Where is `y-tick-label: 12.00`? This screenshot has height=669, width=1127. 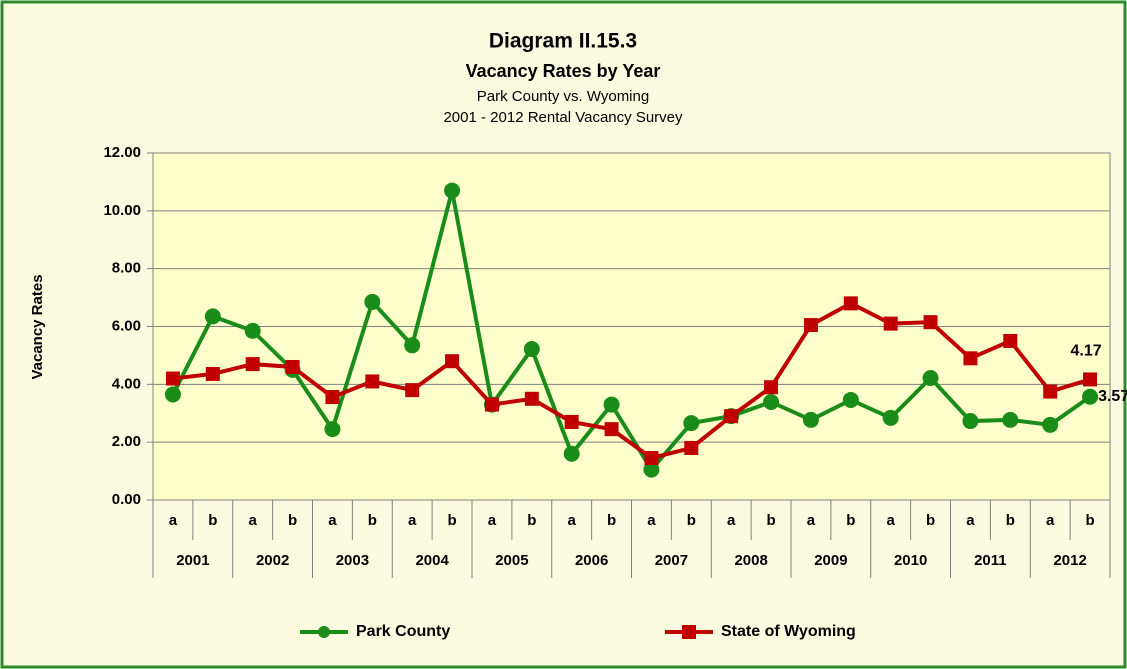
y-tick-label: 12.00 is located at coordinates (122, 152).